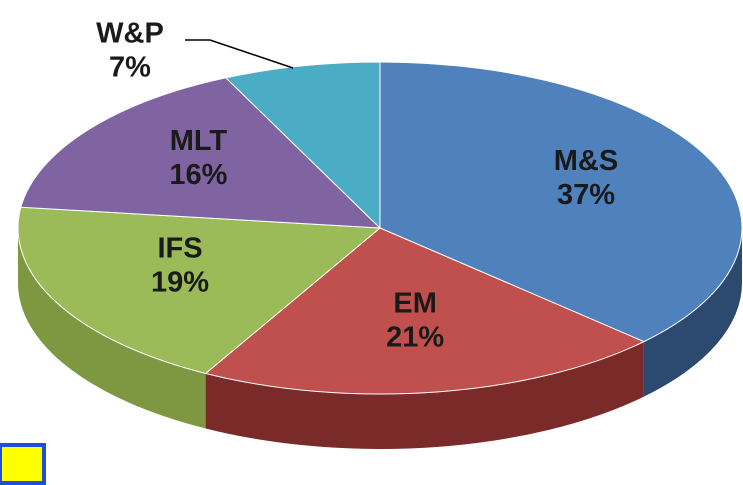 The width and height of the screenshot is (743, 485). What do you see at coordinates (199, 141) in the screenshot?
I see `category-label: MLT` at bounding box center [199, 141].